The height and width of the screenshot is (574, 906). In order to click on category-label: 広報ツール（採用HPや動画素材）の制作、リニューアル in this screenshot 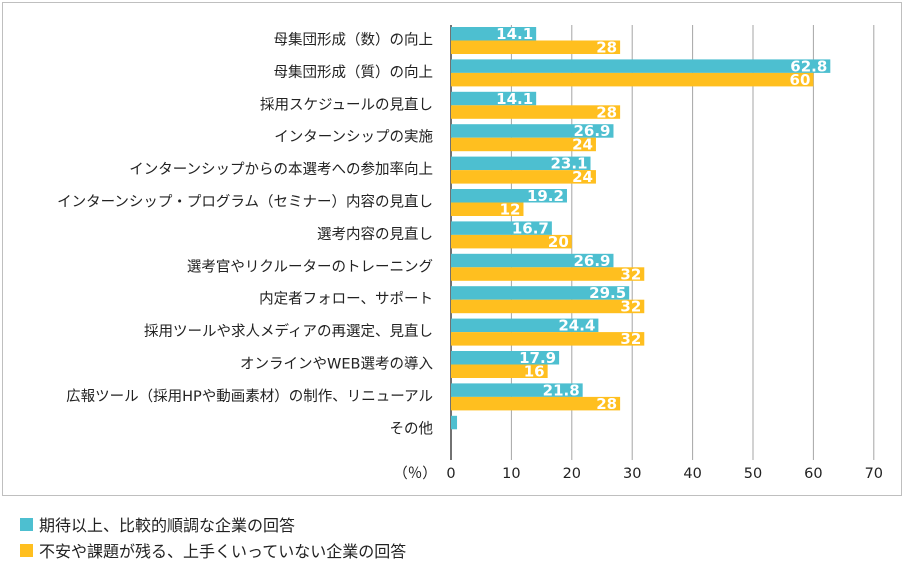, I will do `click(249, 396)`.